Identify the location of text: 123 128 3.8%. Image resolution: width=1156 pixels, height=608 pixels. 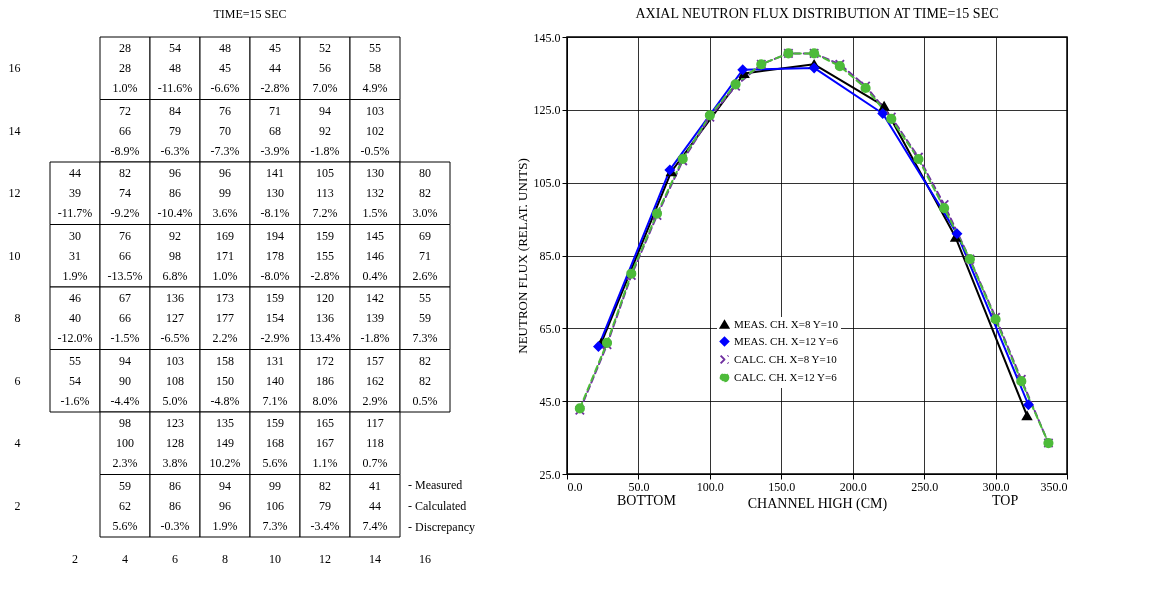
(175, 443).